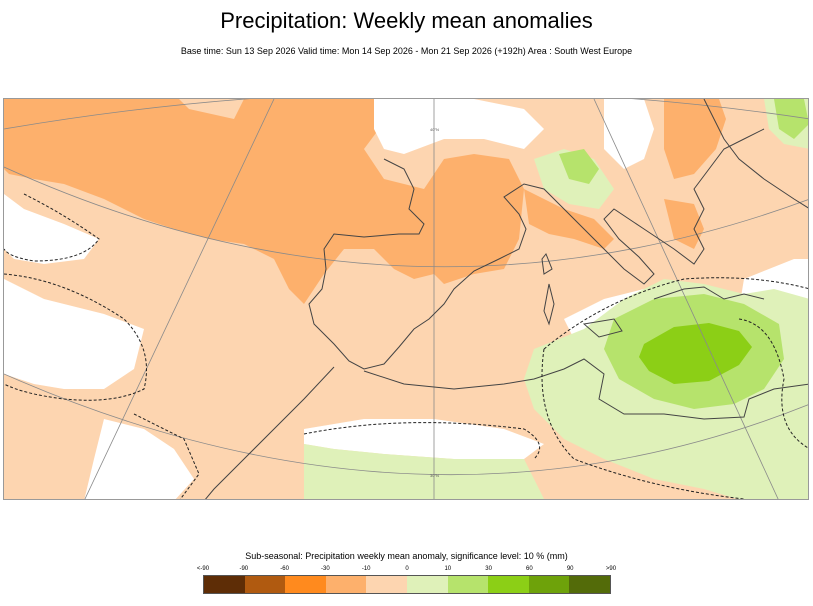  I want to click on page-title: Precipitation: Weekly mean anomalies, so click(406, 20).